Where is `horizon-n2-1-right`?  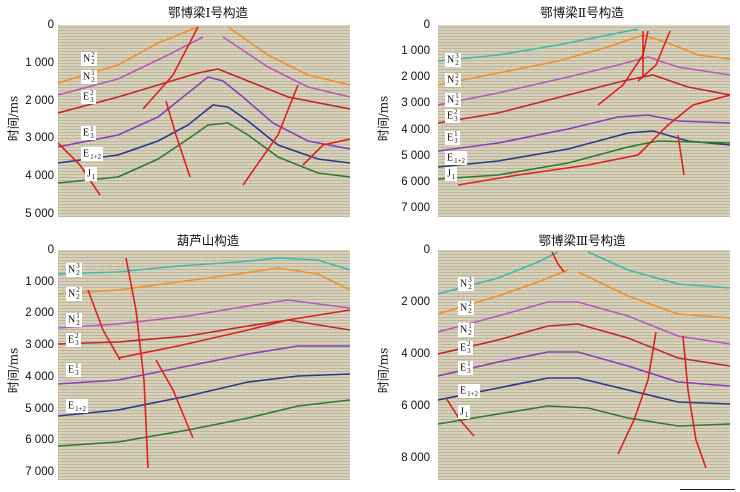 horizon-n2-1-right is located at coordinates (286, 67).